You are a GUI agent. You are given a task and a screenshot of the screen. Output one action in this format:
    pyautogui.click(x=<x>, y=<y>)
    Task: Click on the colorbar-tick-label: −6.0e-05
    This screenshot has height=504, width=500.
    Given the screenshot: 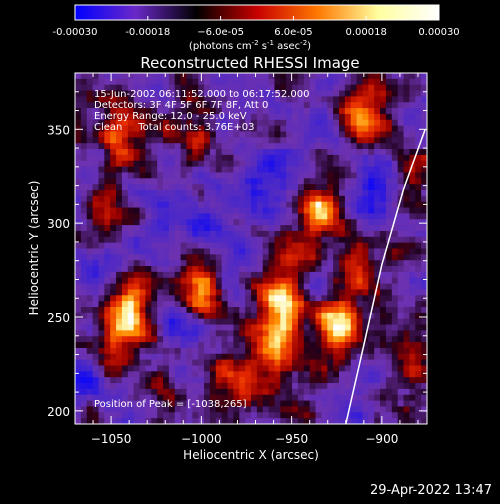 What is the action you would take?
    pyautogui.click(x=220, y=32)
    